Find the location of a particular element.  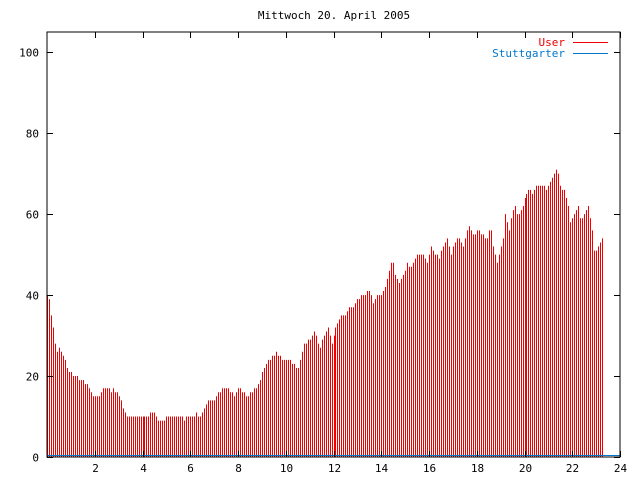

x-tick-label: 20 is located at coordinates (525, 468).